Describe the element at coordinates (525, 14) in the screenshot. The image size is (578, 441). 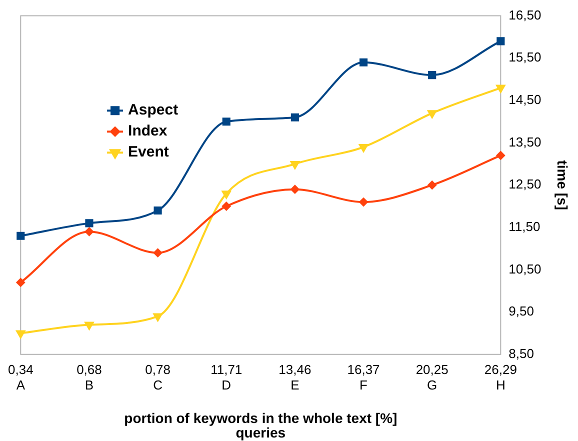
I see `y-tick-label: 16,50` at that location.